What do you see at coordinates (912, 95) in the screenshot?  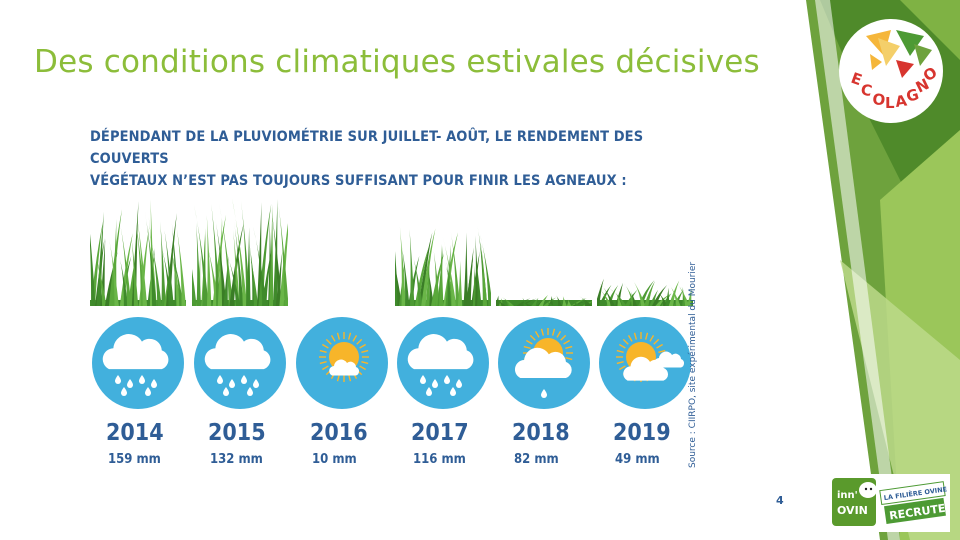 I see `svg-text: G` at bounding box center [912, 95].